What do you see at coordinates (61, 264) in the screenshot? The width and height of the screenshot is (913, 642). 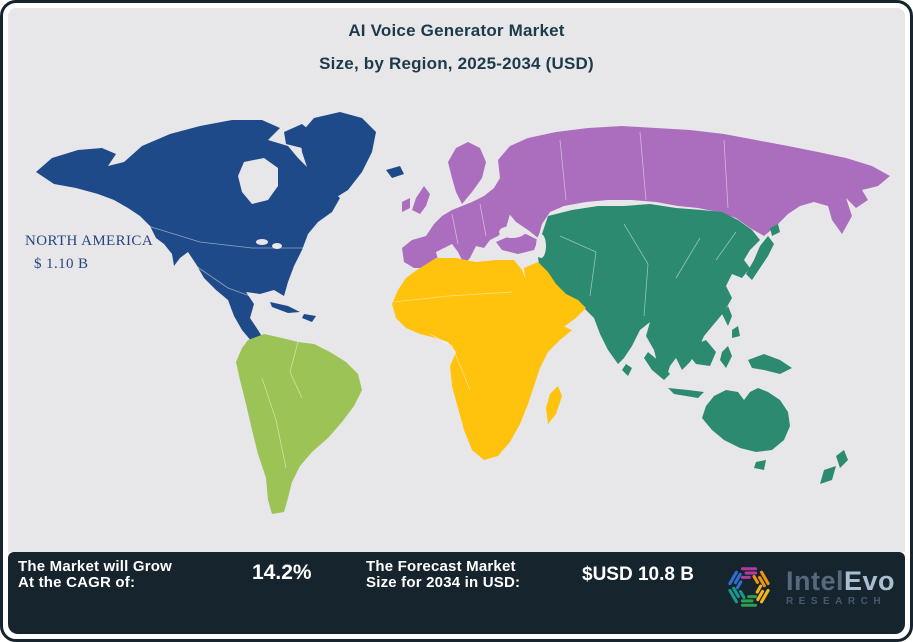 I see `north-america-label-value: $ 1.10 B` at bounding box center [61, 264].